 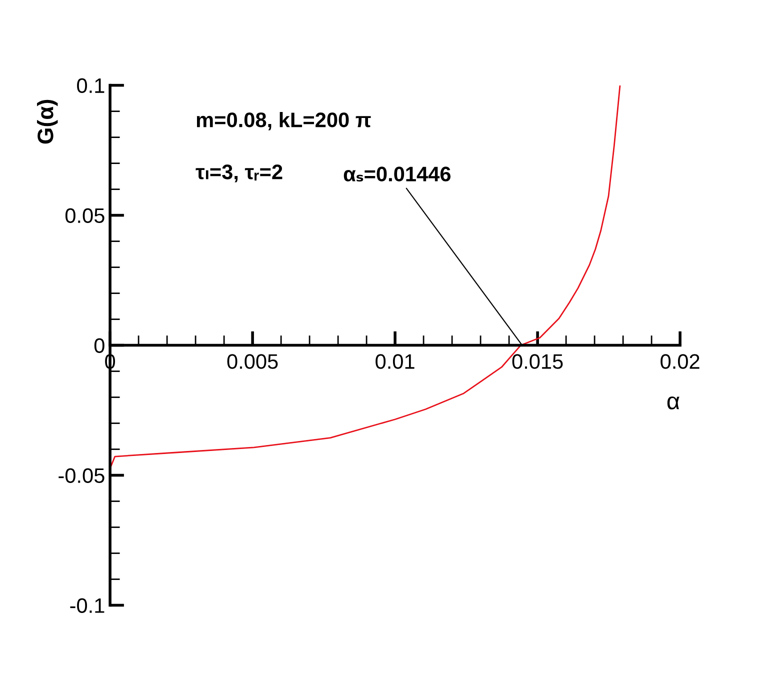 What do you see at coordinates (395, 361) in the screenshot?
I see `x-tick-label: 0.01` at bounding box center [395, 361].